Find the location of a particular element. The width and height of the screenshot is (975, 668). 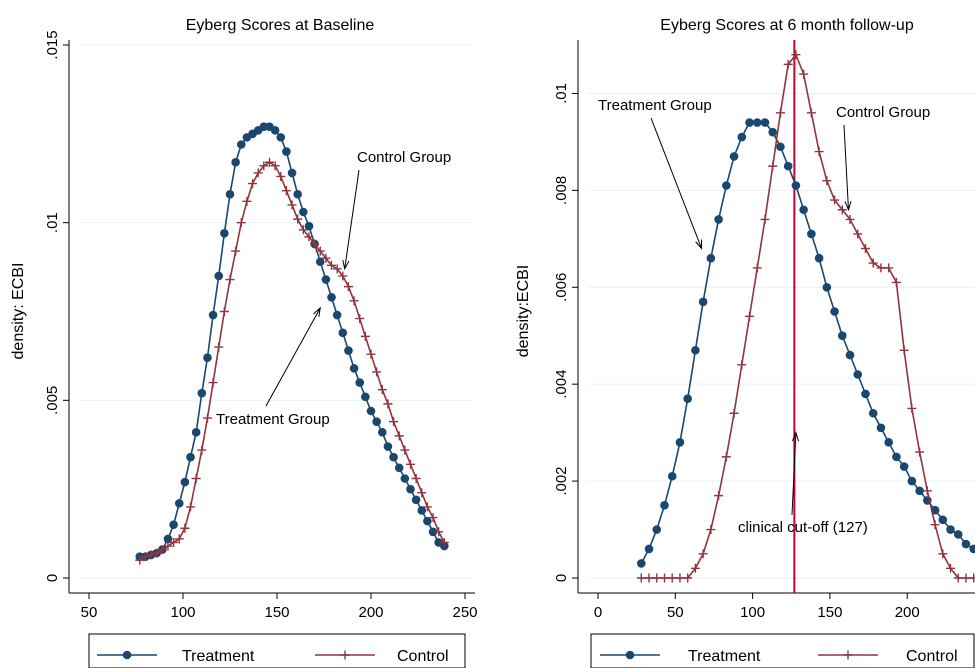

x-tick-label: 200 is located at coordinates (370, 612).